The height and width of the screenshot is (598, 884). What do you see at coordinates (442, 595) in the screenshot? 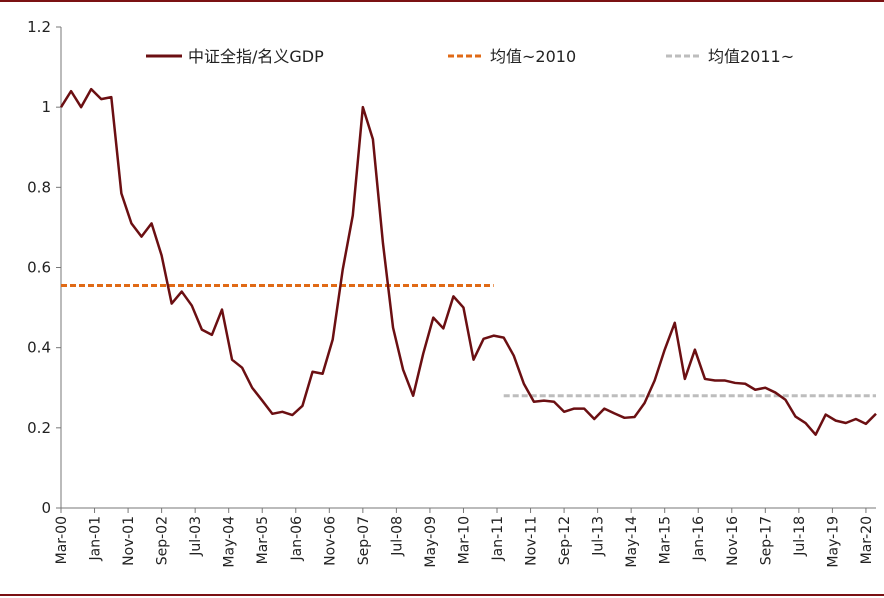
I see `bottom-rule` at bounding box center [442, 595].